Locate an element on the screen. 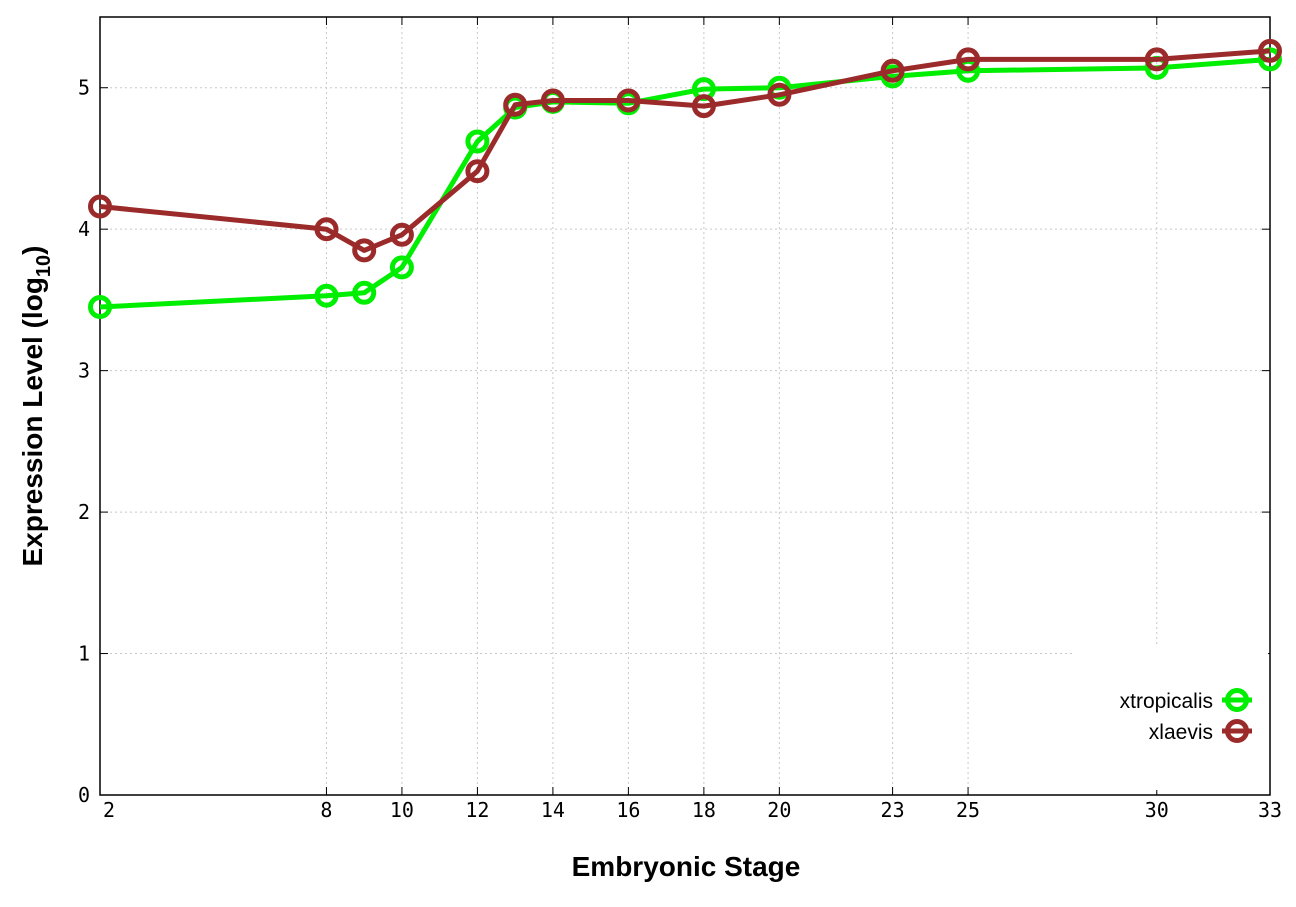 The image size is (1296, 907). y-tick-label: 1 is located at coordinates (84, 654).